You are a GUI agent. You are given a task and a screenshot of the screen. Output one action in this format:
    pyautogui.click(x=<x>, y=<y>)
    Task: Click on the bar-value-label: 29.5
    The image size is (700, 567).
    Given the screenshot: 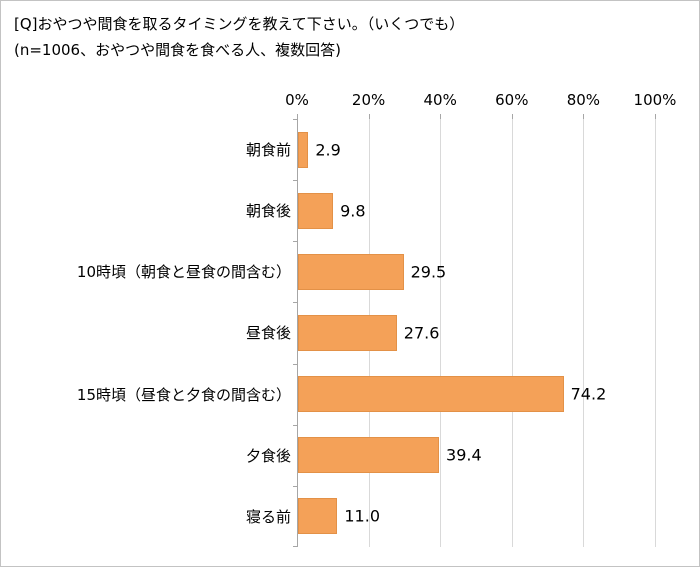 What is the action you would take?
    pyautogui.click(x=428, y=272)
    